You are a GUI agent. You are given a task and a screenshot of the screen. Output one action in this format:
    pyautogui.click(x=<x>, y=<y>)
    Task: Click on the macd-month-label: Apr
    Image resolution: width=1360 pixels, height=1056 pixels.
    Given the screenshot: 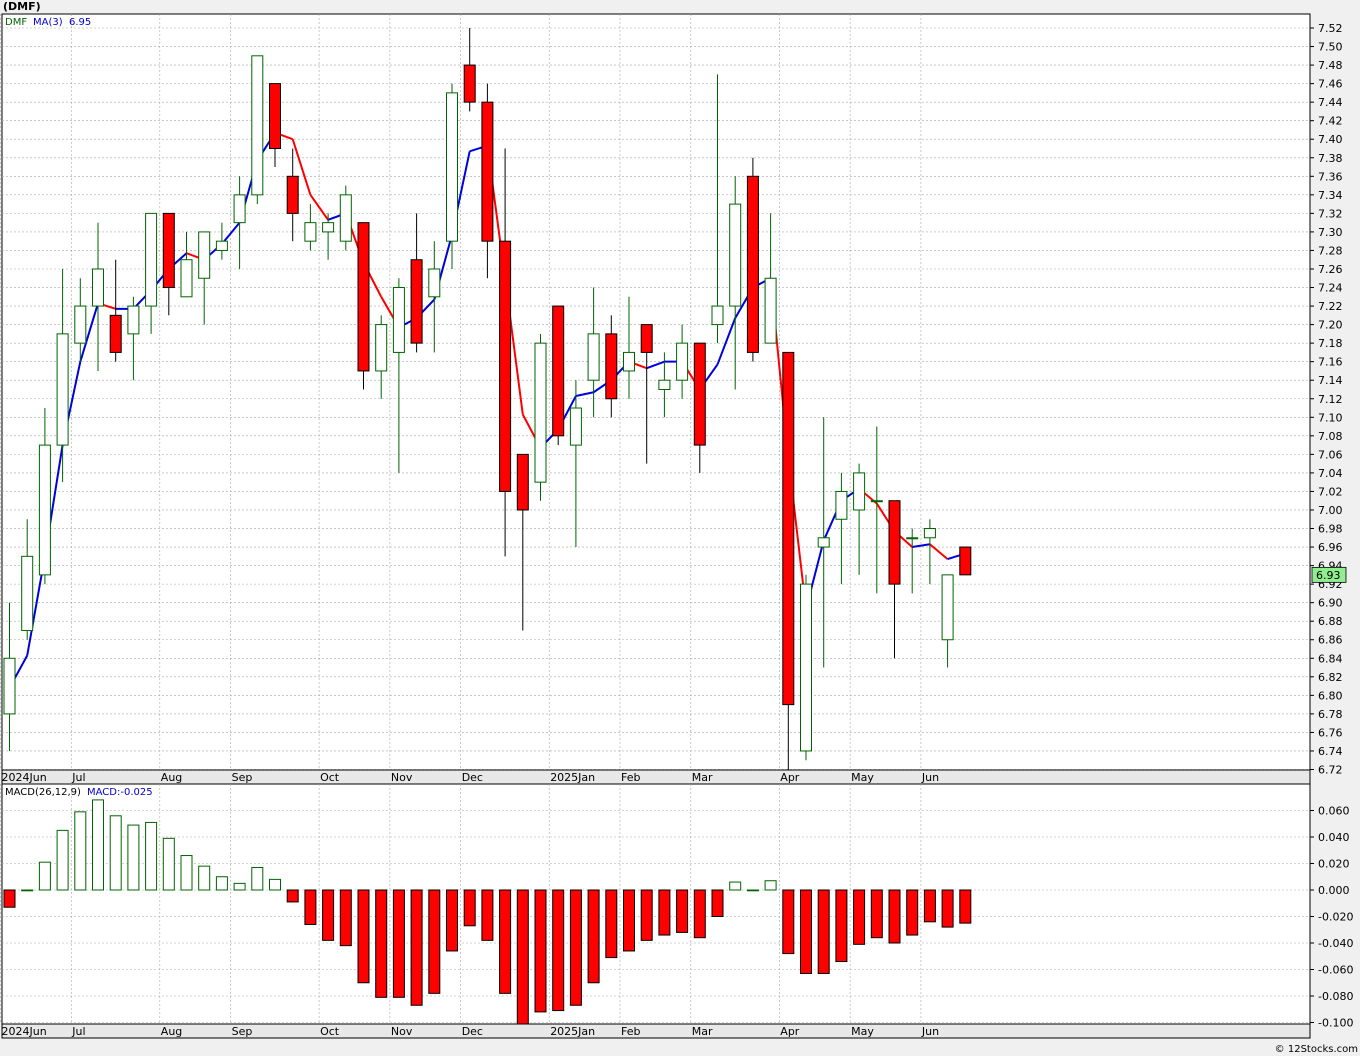 What is the action you would take?
    pyautogui.click(x=790, y=1031)
    